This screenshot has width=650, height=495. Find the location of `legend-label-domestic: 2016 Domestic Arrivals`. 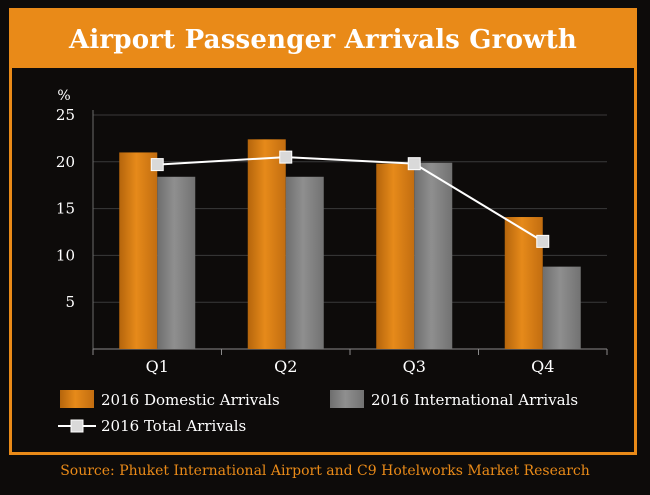

legend-label-domestic: 2016 Domestic Arrivals is located at coordinates (190, 400).